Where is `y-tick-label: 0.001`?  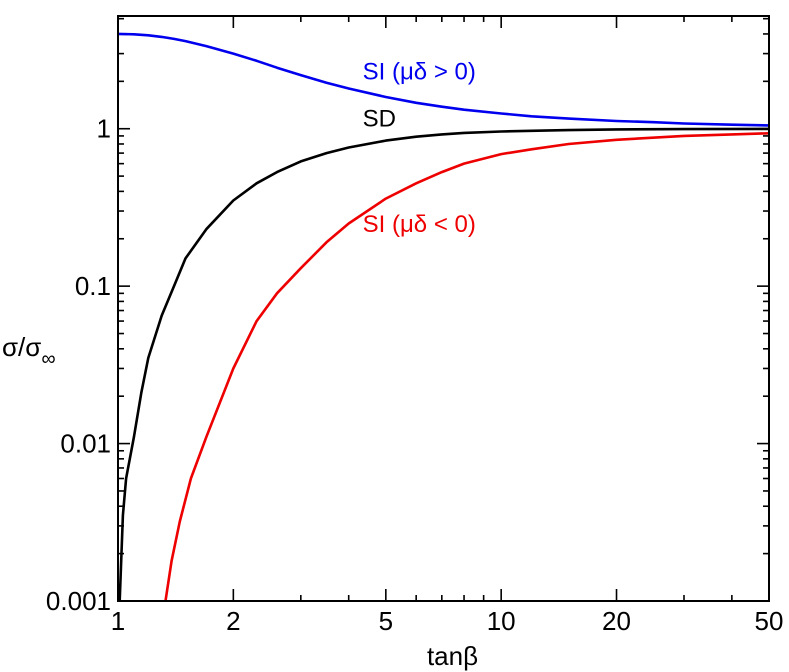 y-tick-label: 0.001 is located at coordinates (78, 601).